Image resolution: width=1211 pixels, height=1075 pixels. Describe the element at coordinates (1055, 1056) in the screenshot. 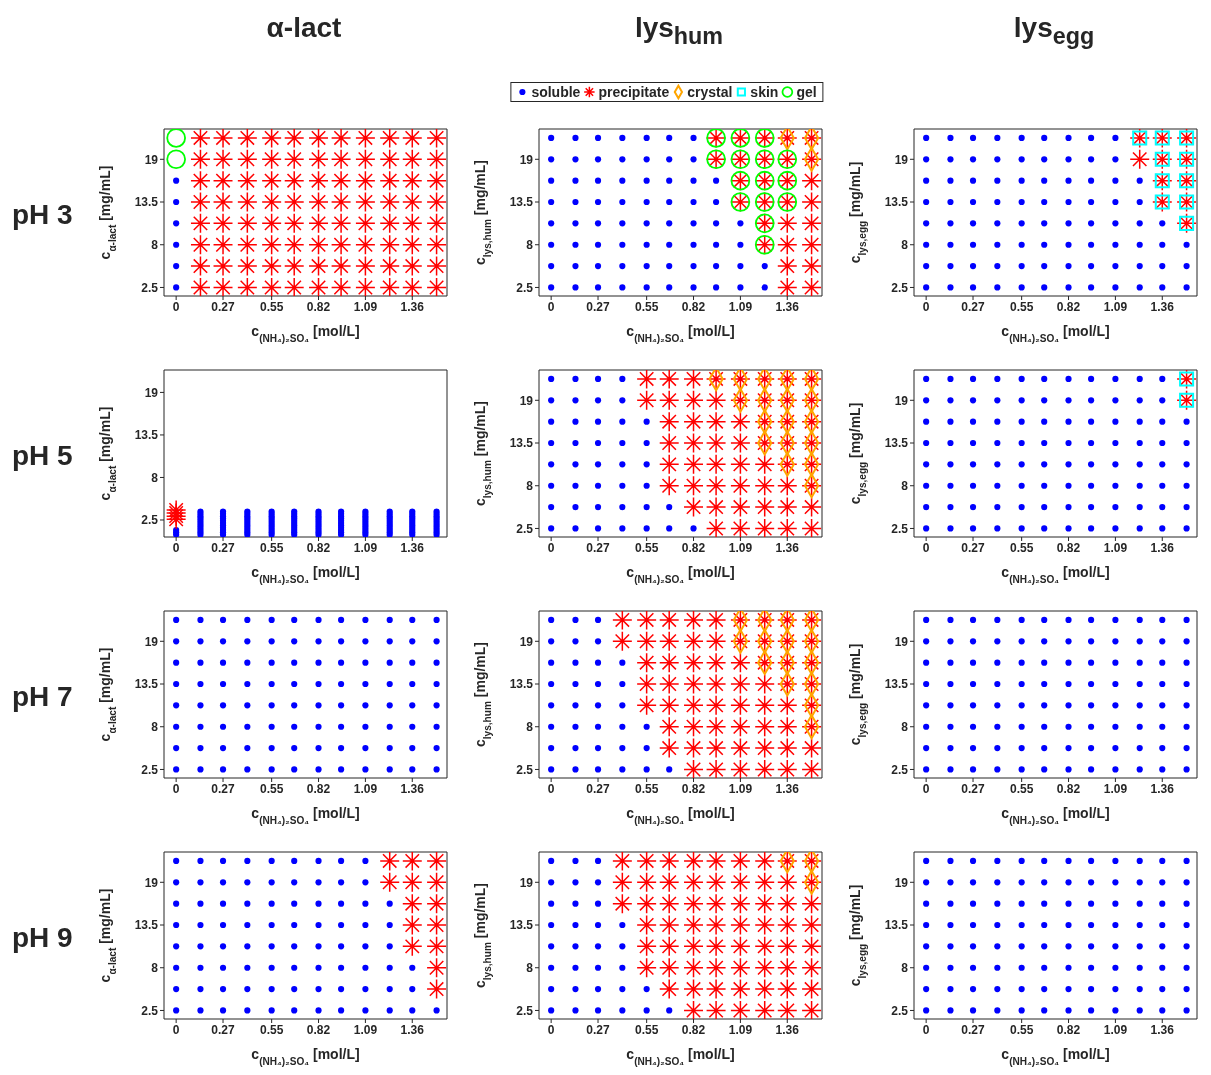

I see `x-axis-title: c$_{(NH₄)₂SO₄}$ [mol/L]` at that location.